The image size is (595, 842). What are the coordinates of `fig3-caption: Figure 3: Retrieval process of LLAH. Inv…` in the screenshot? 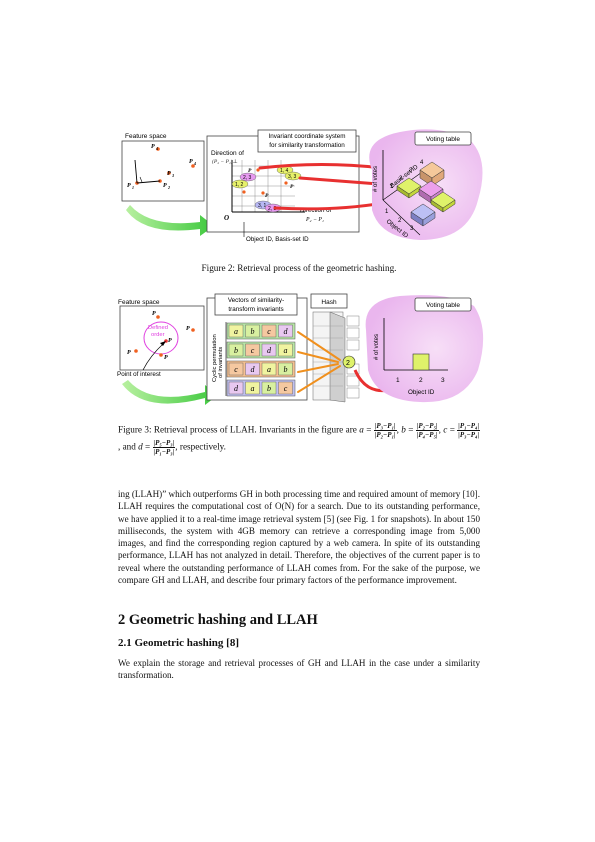 It's located at (299, 439).